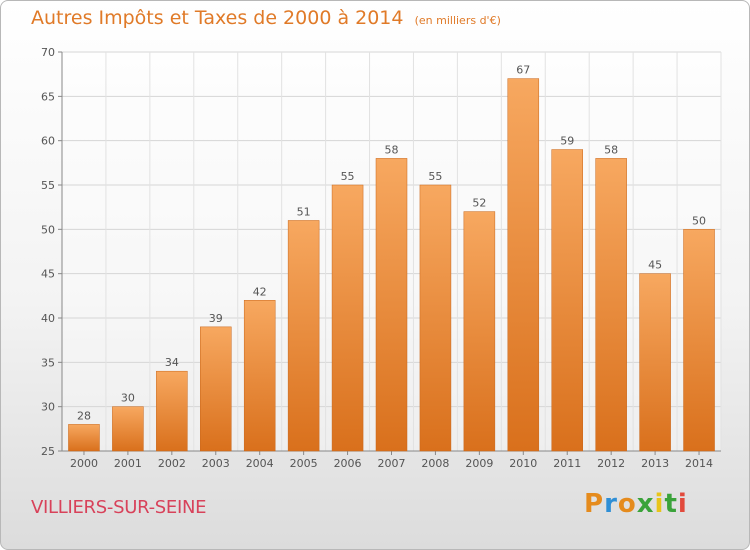 The width and height of the screenshot is (750, 550). What do you see at coordinates (567, 463) in the screenshot?
I see `x-tick-label: 2011` at bounding box center [567, 463].